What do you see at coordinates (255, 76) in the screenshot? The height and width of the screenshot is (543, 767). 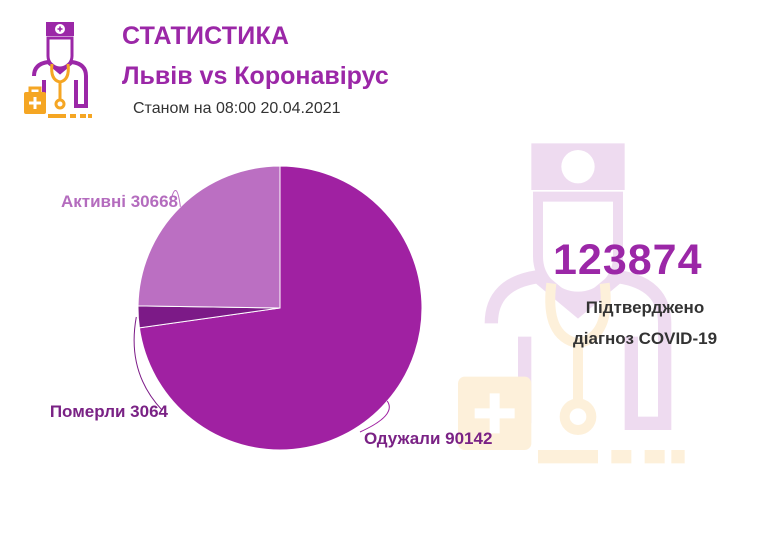 I see `page-subtitle: Львів vs Коронавірус` at bounding box center [255, 76].